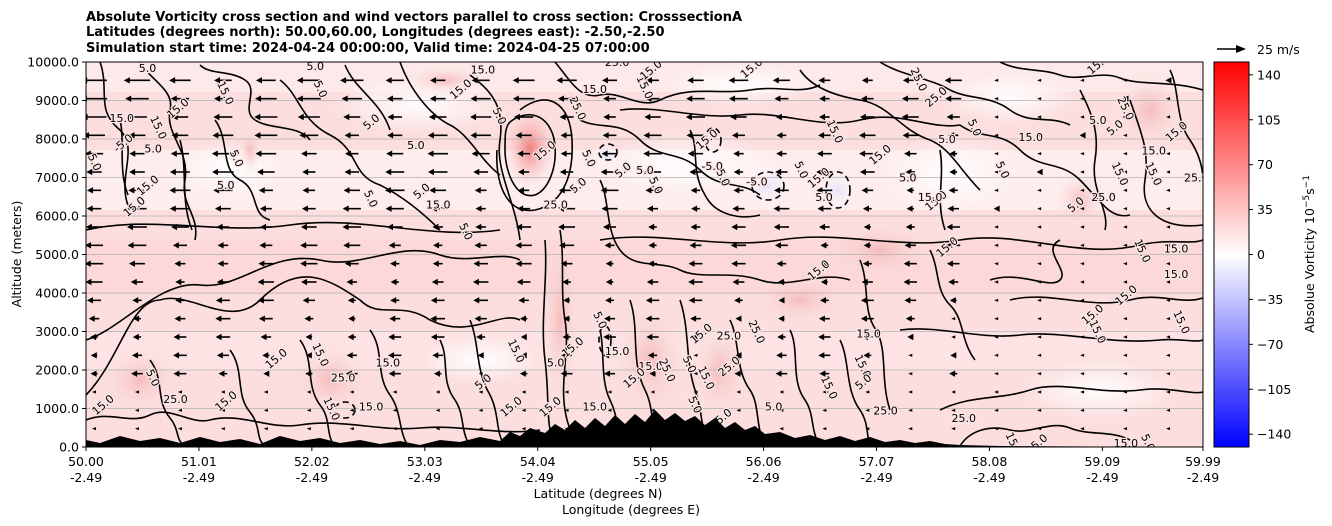  I want to click on negative-contour, so click(605, 340).